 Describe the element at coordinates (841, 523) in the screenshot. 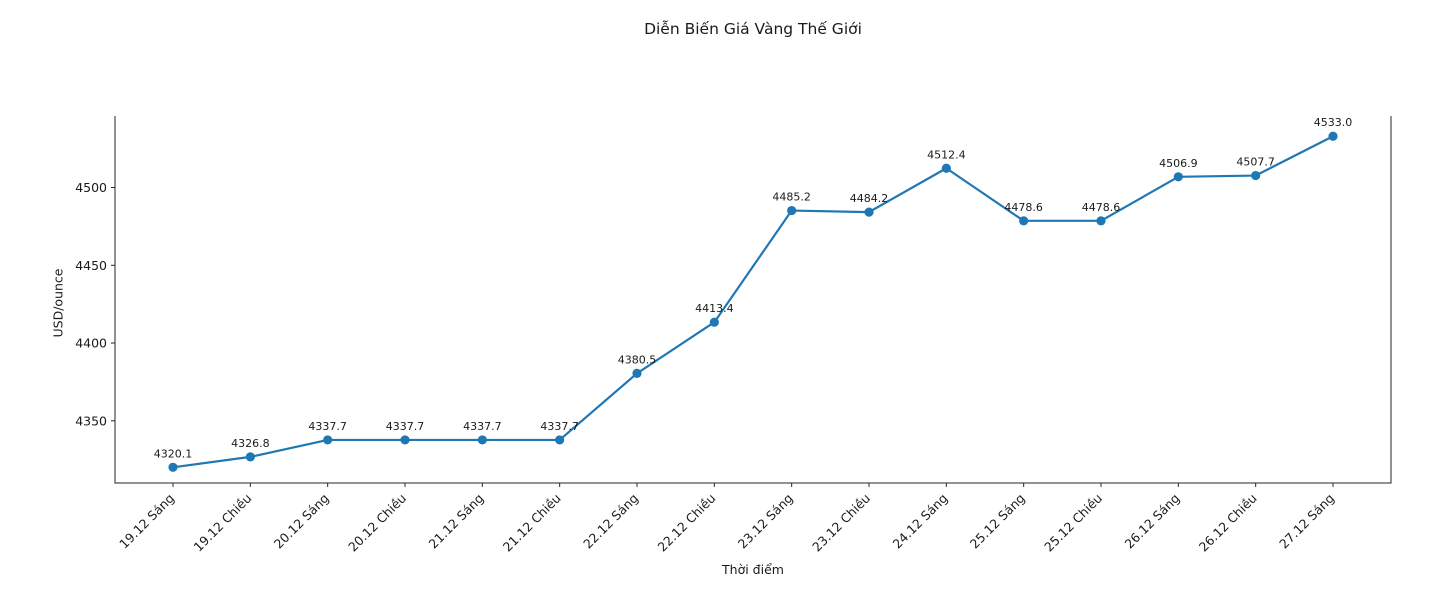

I see `x-tick-label: 23.12 Chiều` at that location.